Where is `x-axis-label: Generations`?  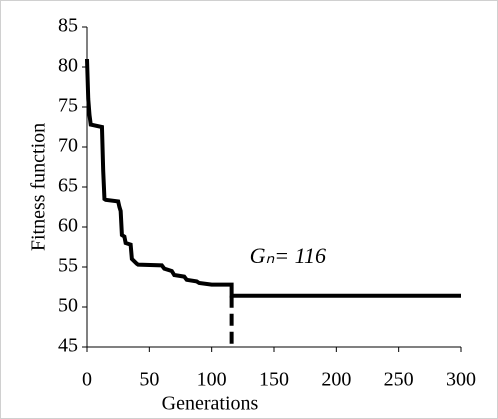 x-axis-label: Generations is located at coordinates (210, 404).